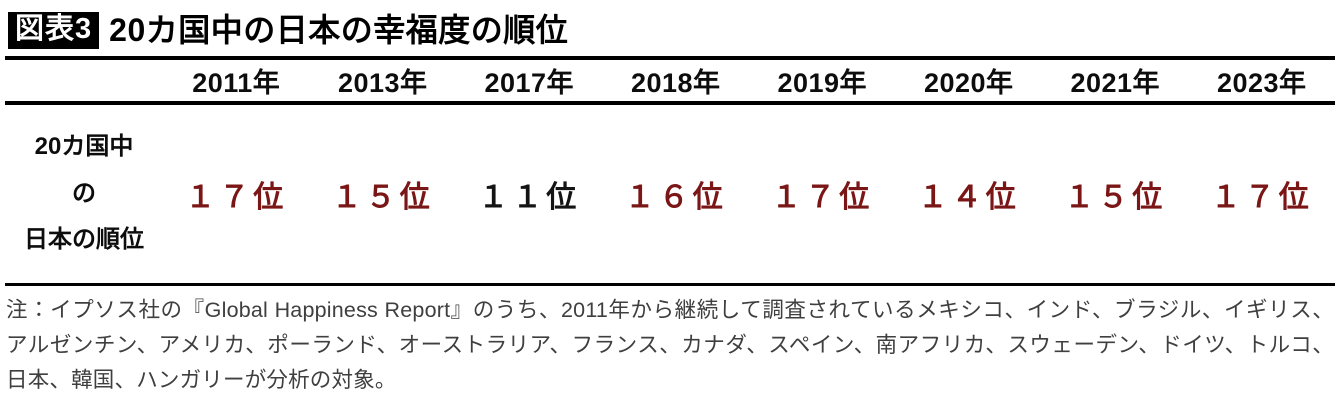  I want to click on row-label: 20カ国中 の 日本の順位, so click(84, 194).